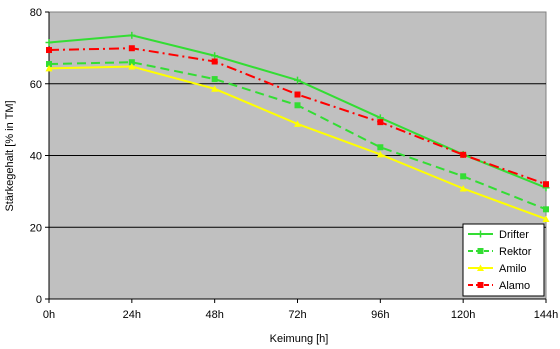 Image resolution: width=560 pixels, height=349 pixels. What do you see at coordinates (514, 286) in the screenshot?
I see `legend-label: Alamo` at bounding box center [514, 286].